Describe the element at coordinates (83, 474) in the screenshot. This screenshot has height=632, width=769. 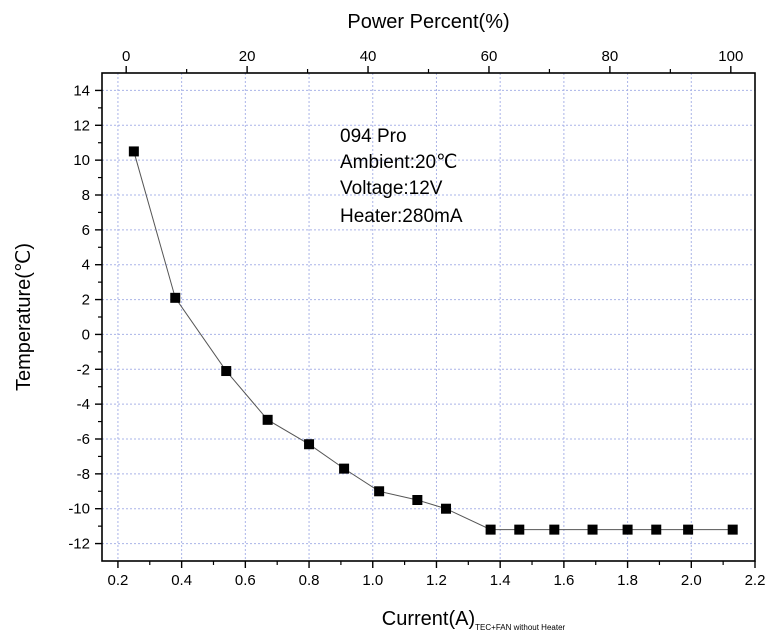
I see `y-tick-label: -8` at that location.